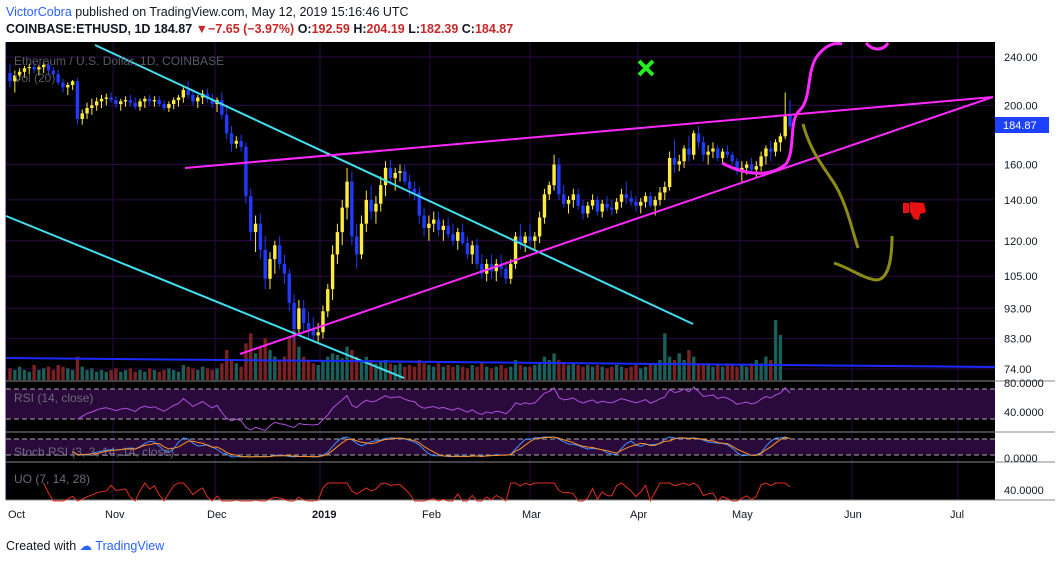 This screenshot has width=1058, height=563. I want to click on magenta-trendline-upper, so click(589, 132).